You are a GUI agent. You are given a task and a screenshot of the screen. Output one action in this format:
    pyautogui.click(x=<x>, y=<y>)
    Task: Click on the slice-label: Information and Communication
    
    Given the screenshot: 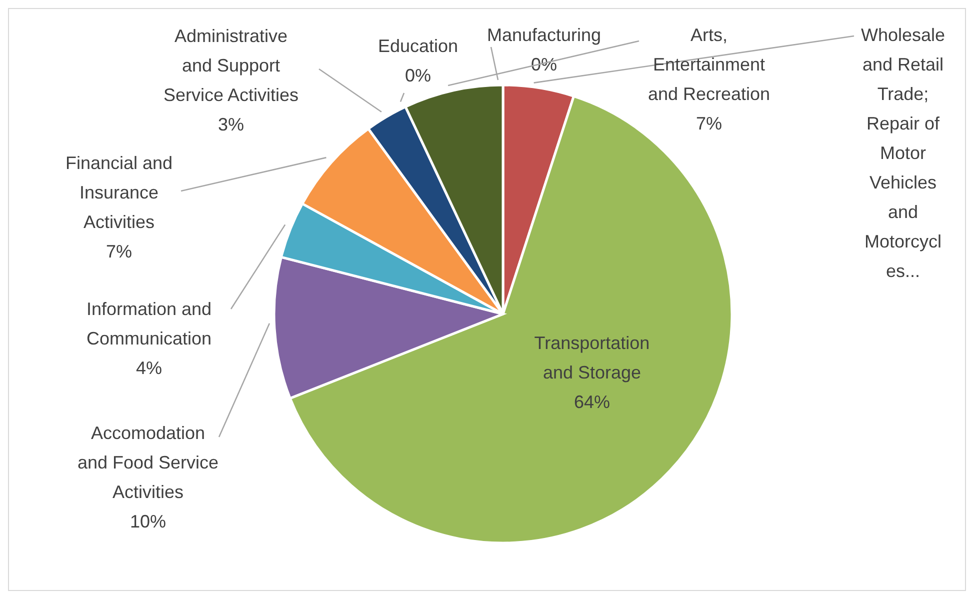 What is the action you would take?
    pyautogui.click(x=149, y=323)
    